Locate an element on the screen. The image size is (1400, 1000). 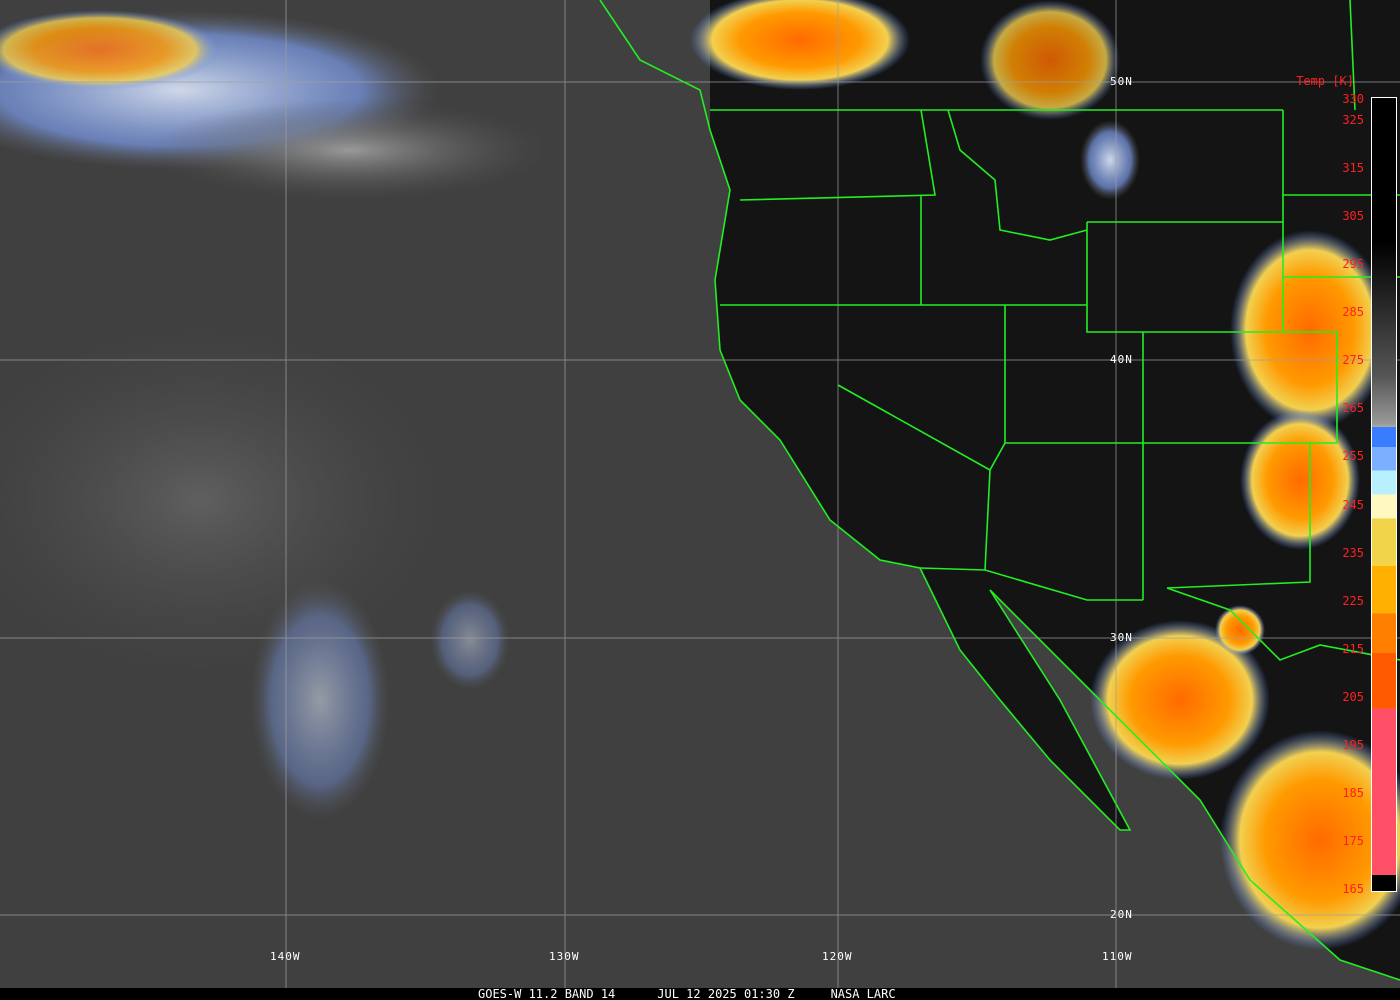
lon-label-110w: 110W is located at coordinates (1117, 956).